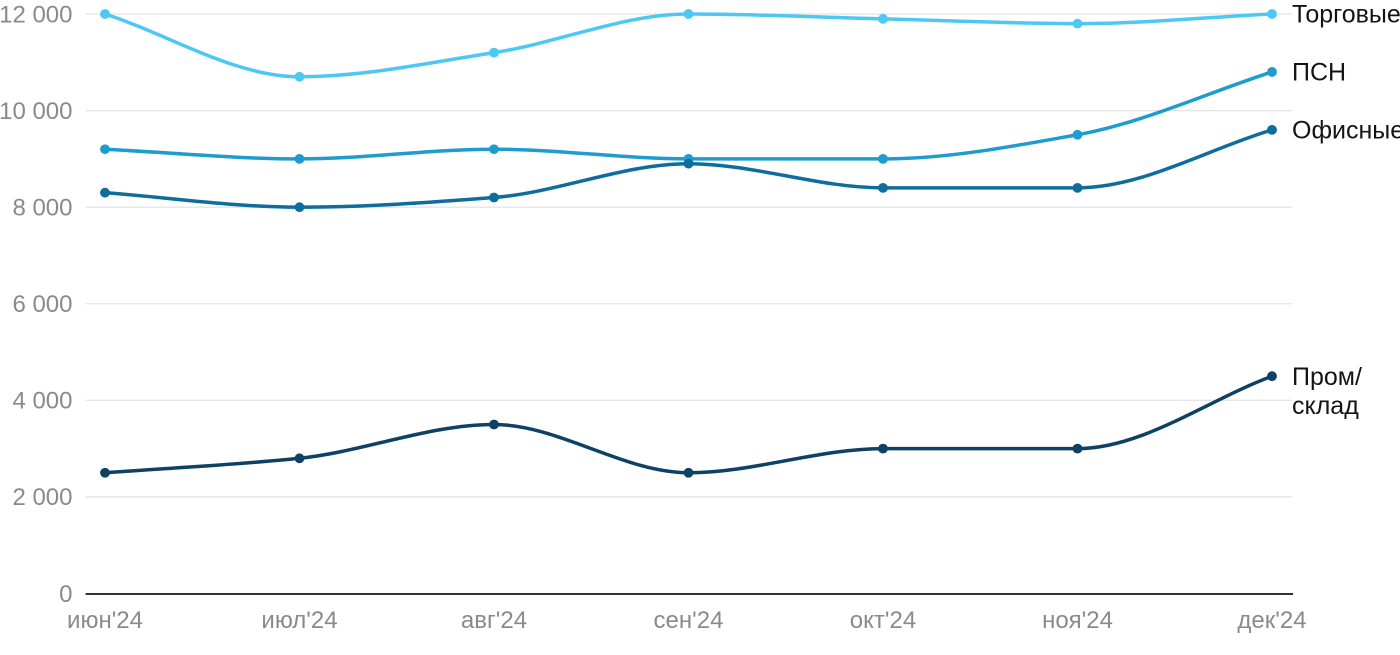 The height and width of the screenshot is (655, 1400). I want to click on svg-text: ПСН, so click(1319, 73).